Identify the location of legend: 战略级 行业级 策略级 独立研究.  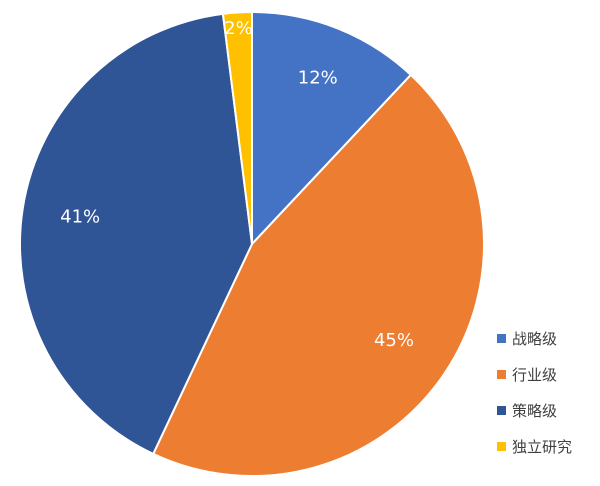
(547, 392).